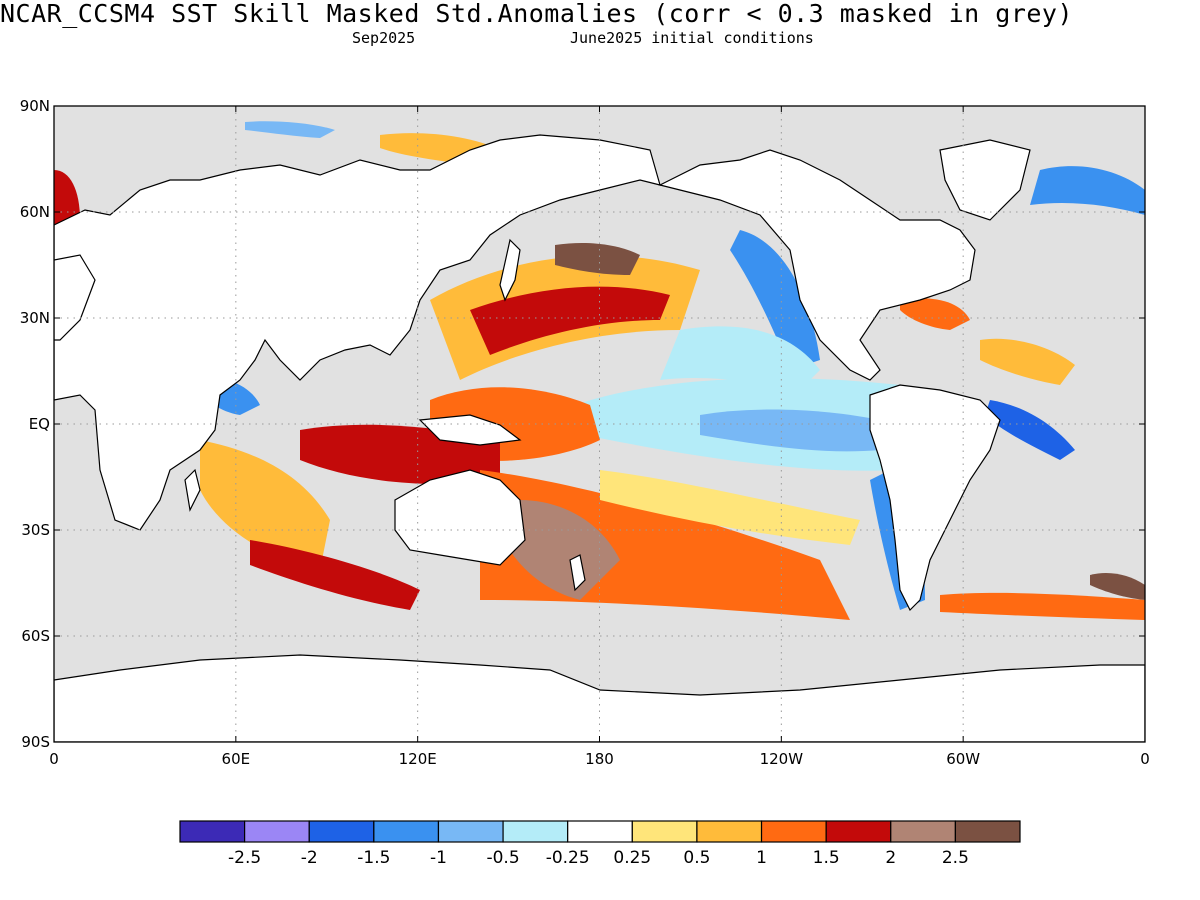  Describe the element at coordinates (790, 430) in the screenshot. I see `anomaly-region-cold-tongue-core` at that location.